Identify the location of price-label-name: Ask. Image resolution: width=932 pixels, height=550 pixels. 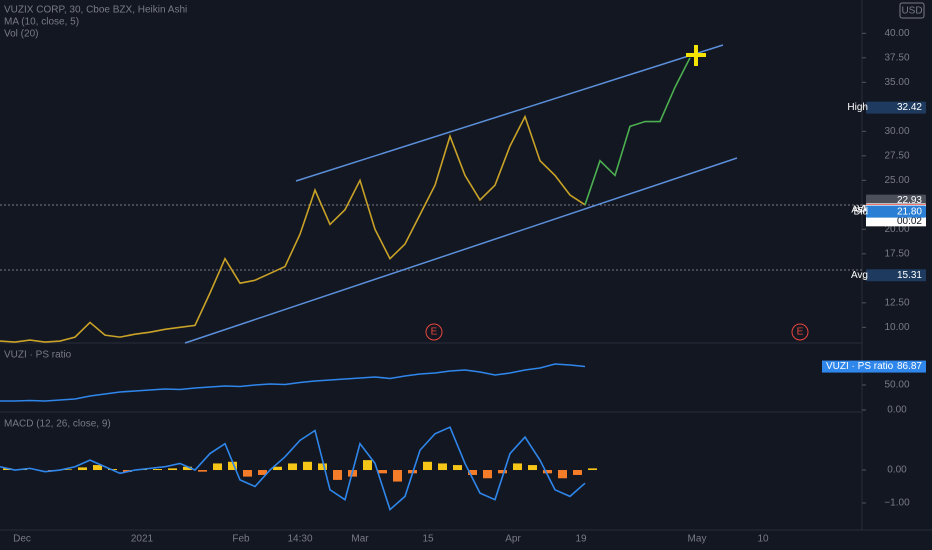
(860, 210).